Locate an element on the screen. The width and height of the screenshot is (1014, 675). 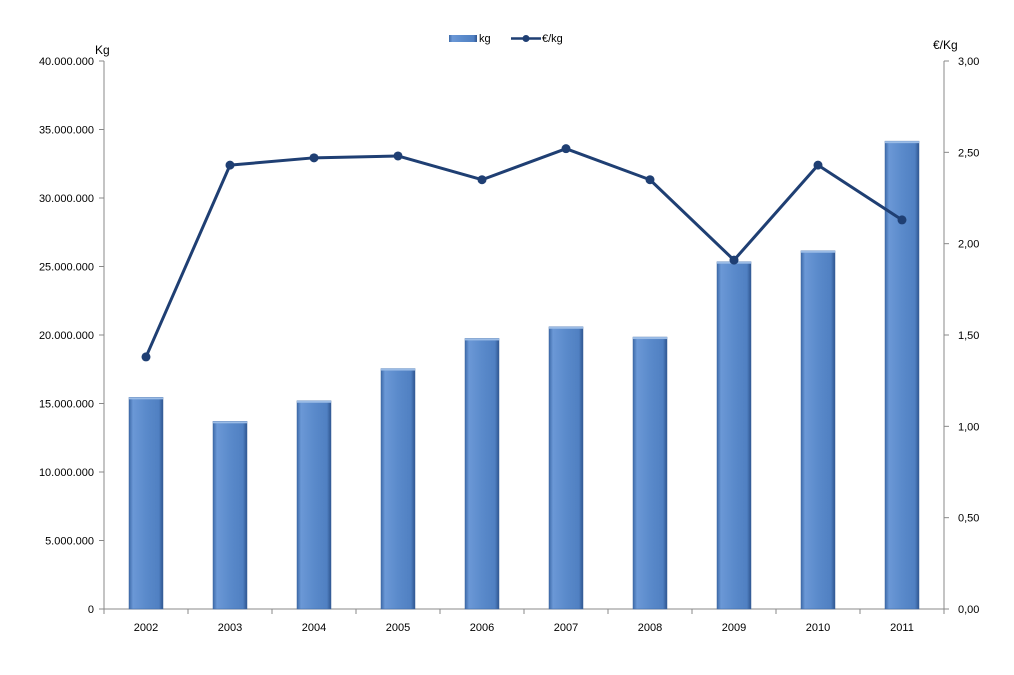
price-point-2005 is located at coordinates (398, 156).